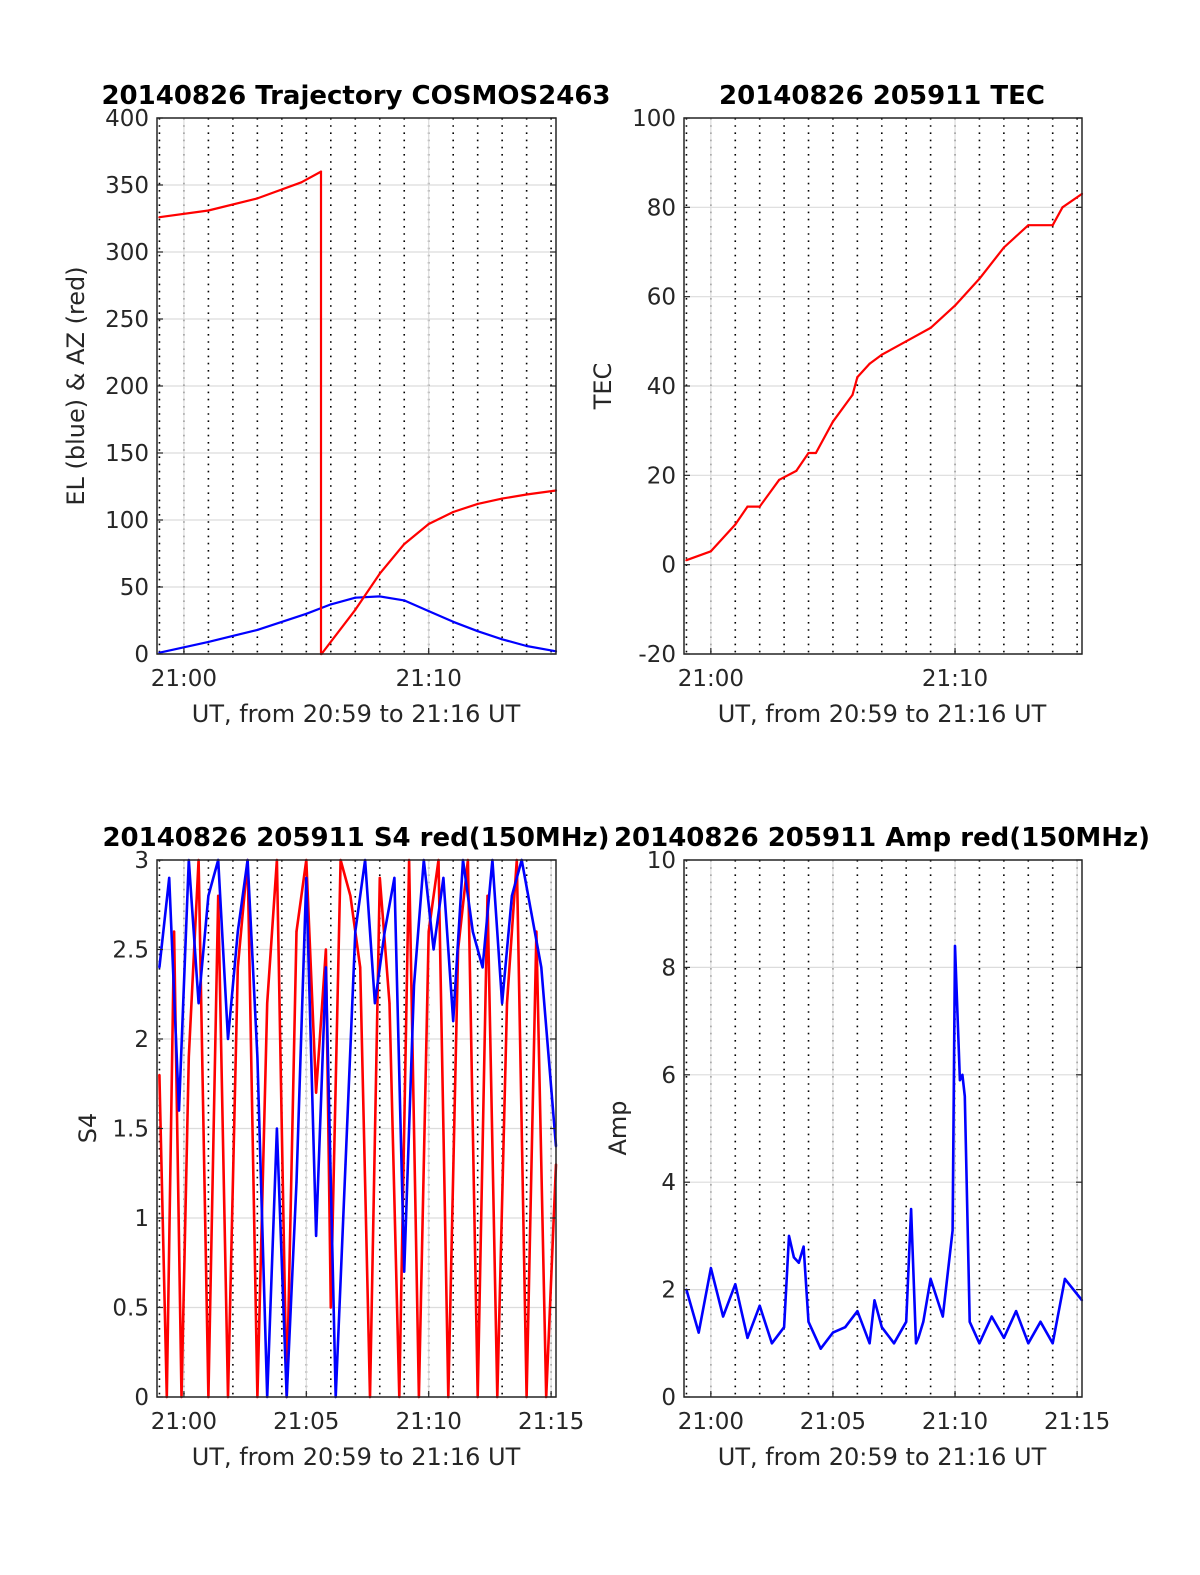 This screenshot has width=1200, height=1575. I want to click on y-axis-ticks: -20 0 20 40 60 80 100, so click(857, 387).